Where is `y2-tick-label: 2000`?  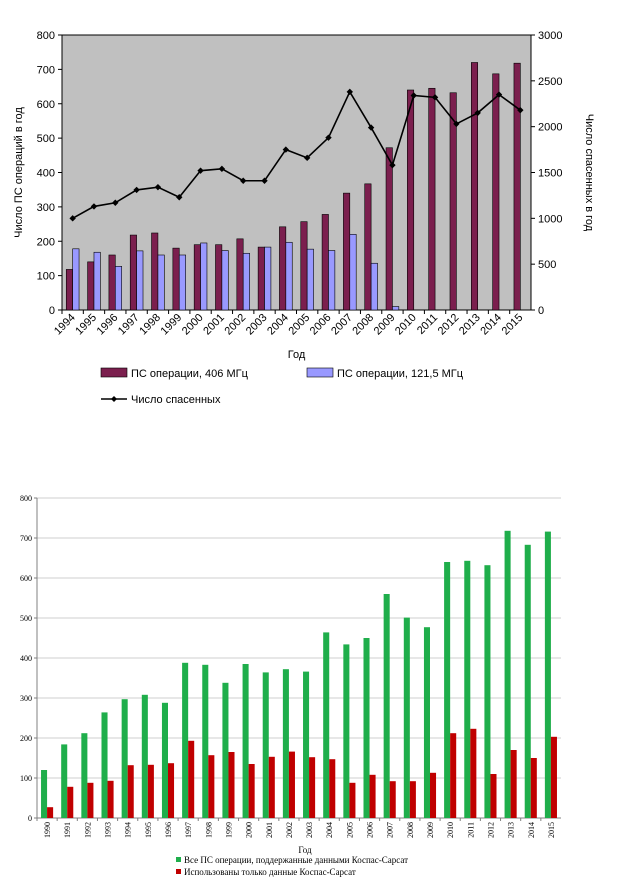
y2-tick-label: 2000 is located at coordinates (550, 128).